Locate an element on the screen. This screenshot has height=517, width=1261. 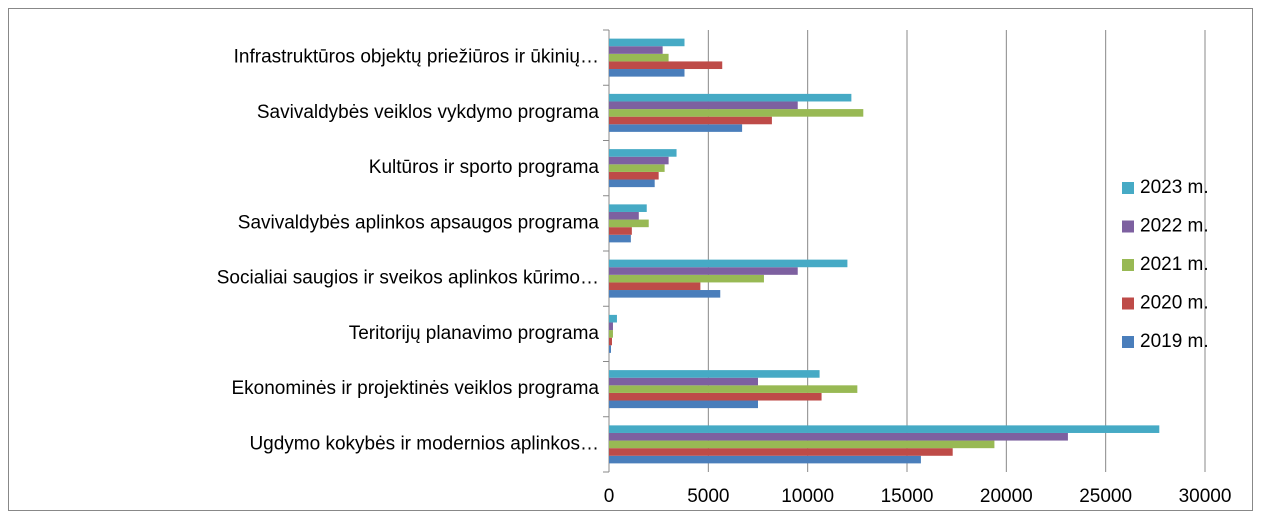
x-tick-label: 20000 is located at coordinates (1006, 496).